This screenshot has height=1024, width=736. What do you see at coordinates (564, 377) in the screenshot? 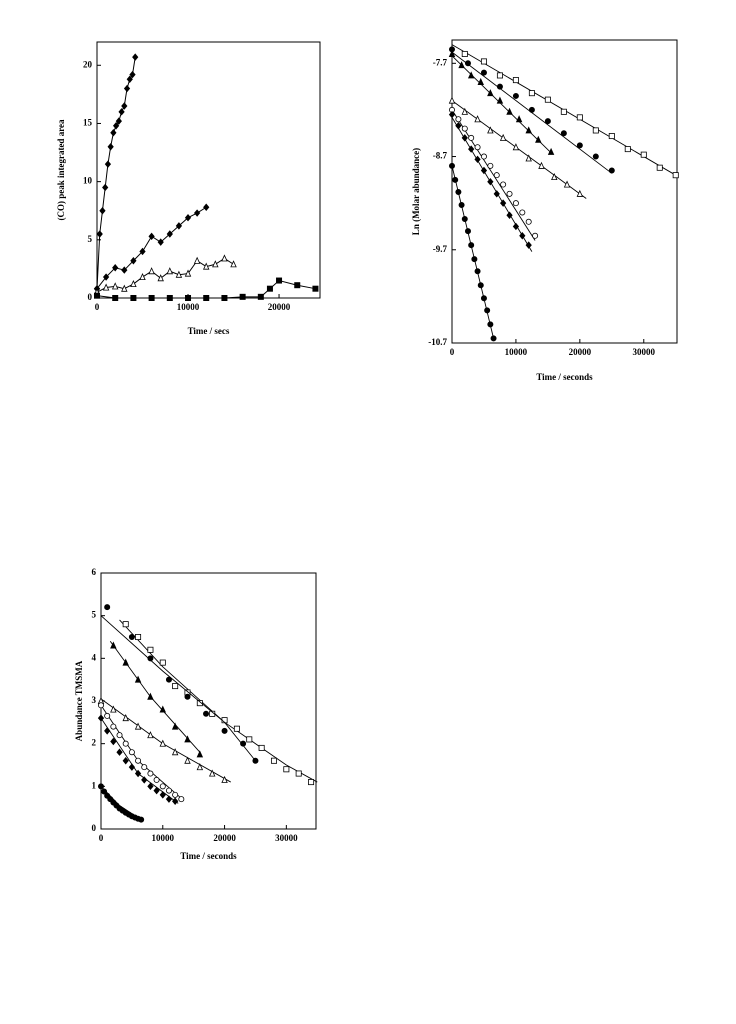
I see `x-axis-label: Time / seconds` at bounding box center [564, 377].